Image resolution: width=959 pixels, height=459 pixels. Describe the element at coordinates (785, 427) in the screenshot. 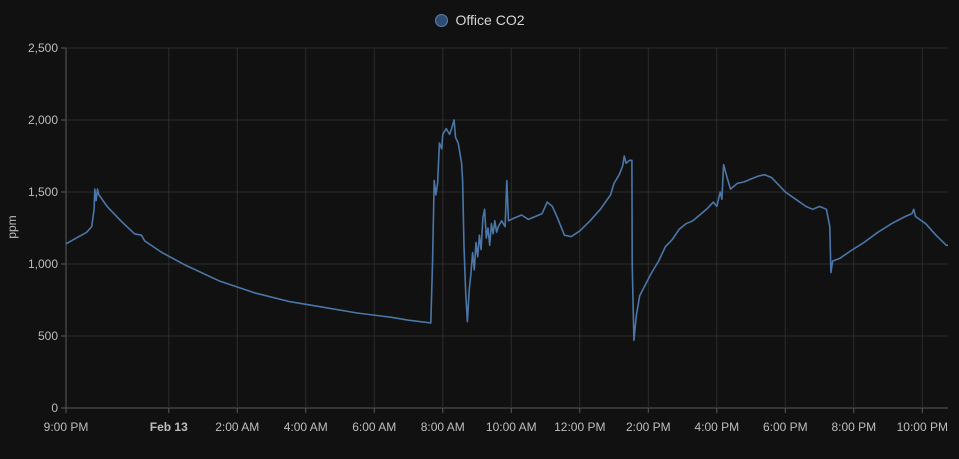

I see `x-tick-label: 6:00 PM` at that location.